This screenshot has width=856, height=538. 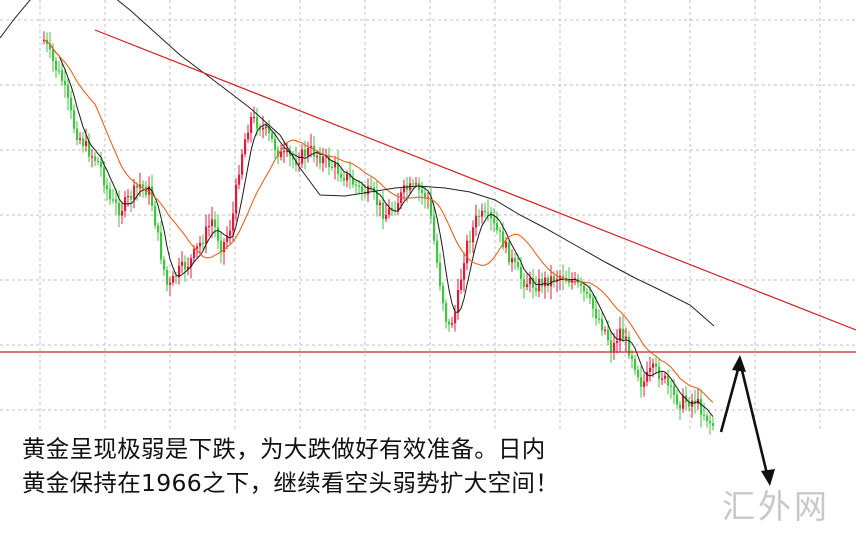 What do you see at coordinates (291, 483) in the screenshot?
I see `caption-line-2: 黄金保持在1966之下，继续看空头弱势扩大空间！` at bounding box center [291, 483].